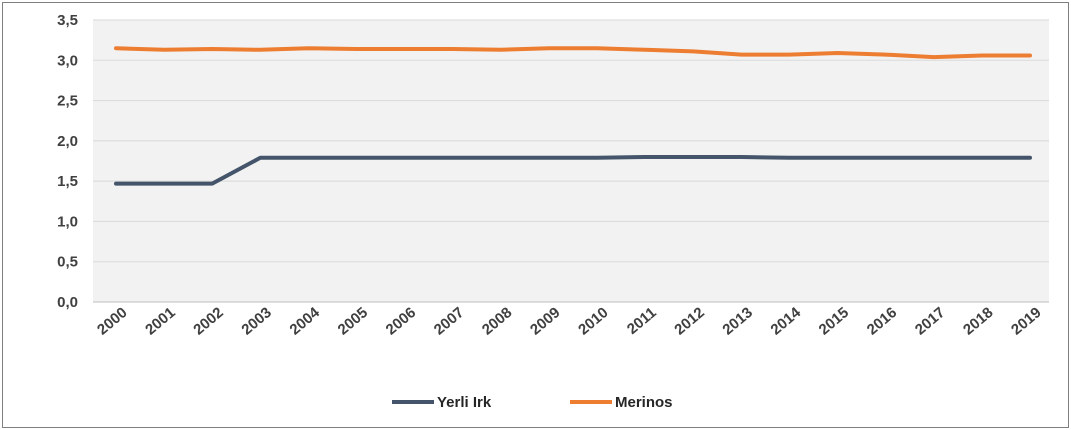 Image resolution: width=1071 pixels, height=430 pixels. Describe the element at coordinates (834, 321) in the screenshot. I see `x-tick-label: 2015` at that location.